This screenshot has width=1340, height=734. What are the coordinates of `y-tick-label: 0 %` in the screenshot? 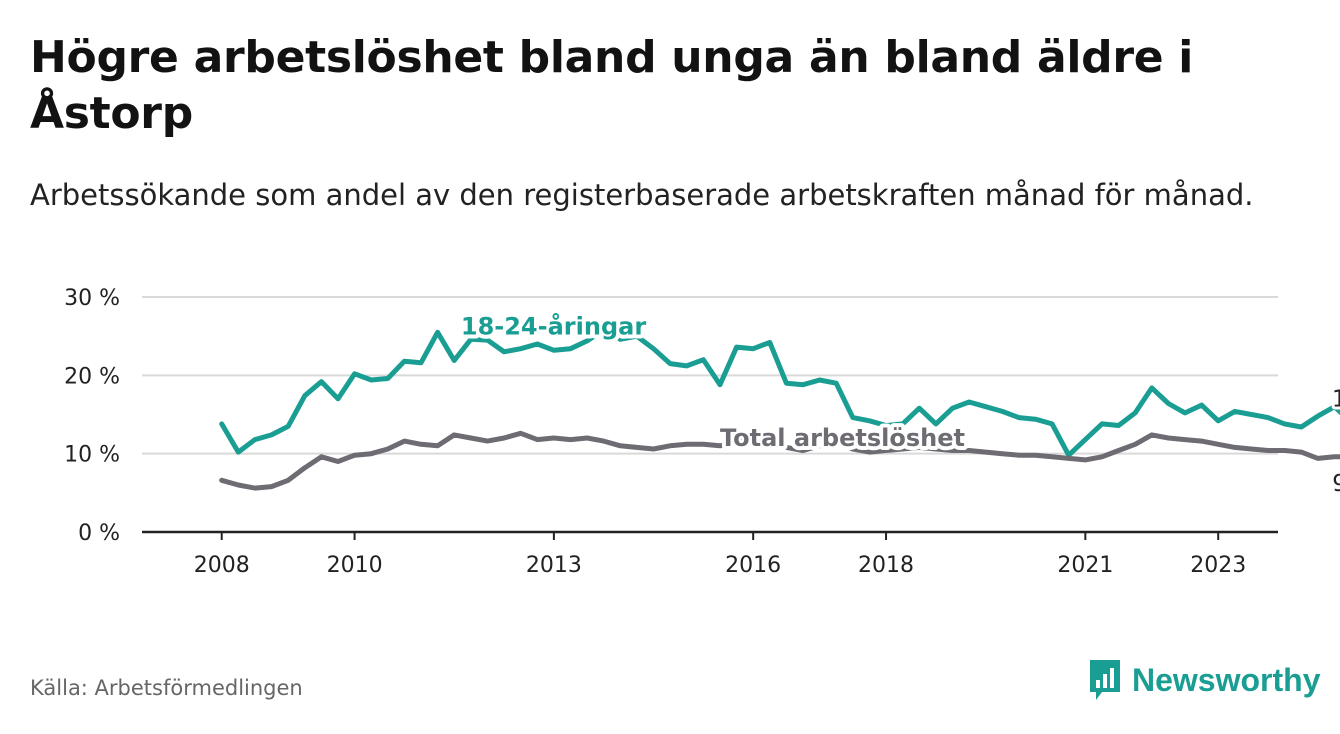 It's located at (99, 533).